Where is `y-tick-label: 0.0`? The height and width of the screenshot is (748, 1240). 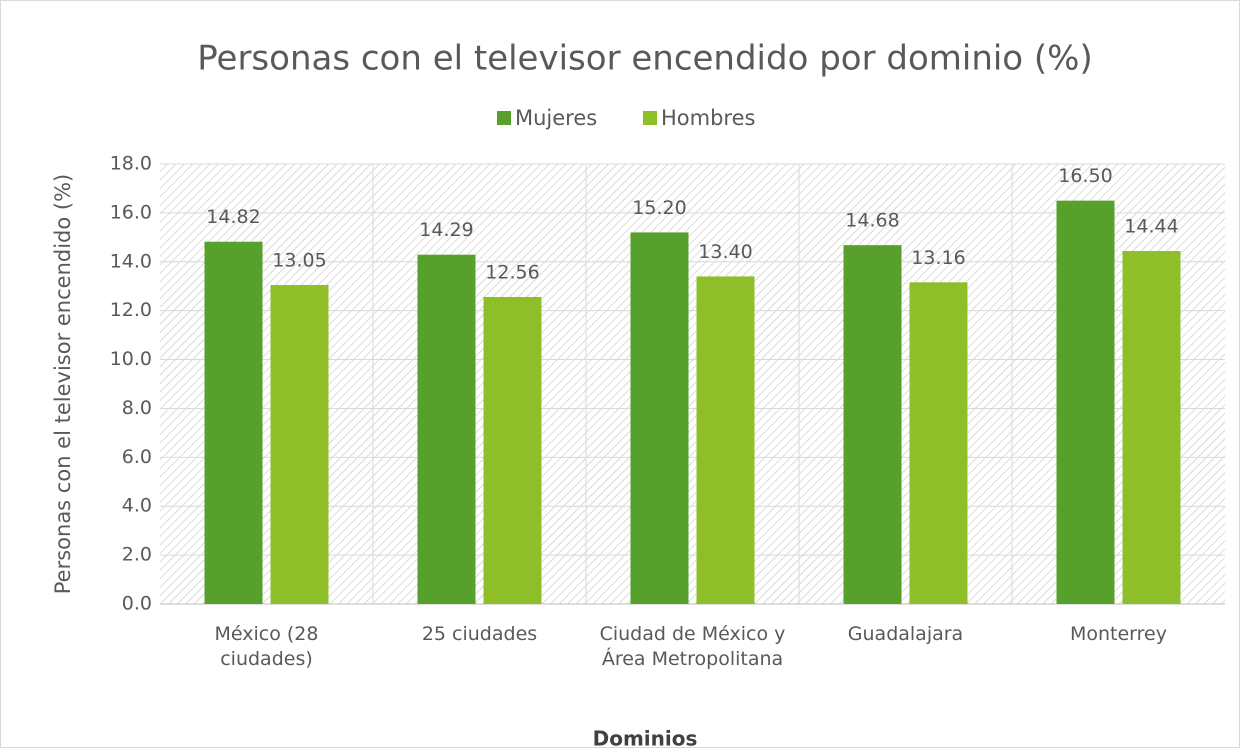 y-tick-label: 0.0 is located at coordinates (137, 604).